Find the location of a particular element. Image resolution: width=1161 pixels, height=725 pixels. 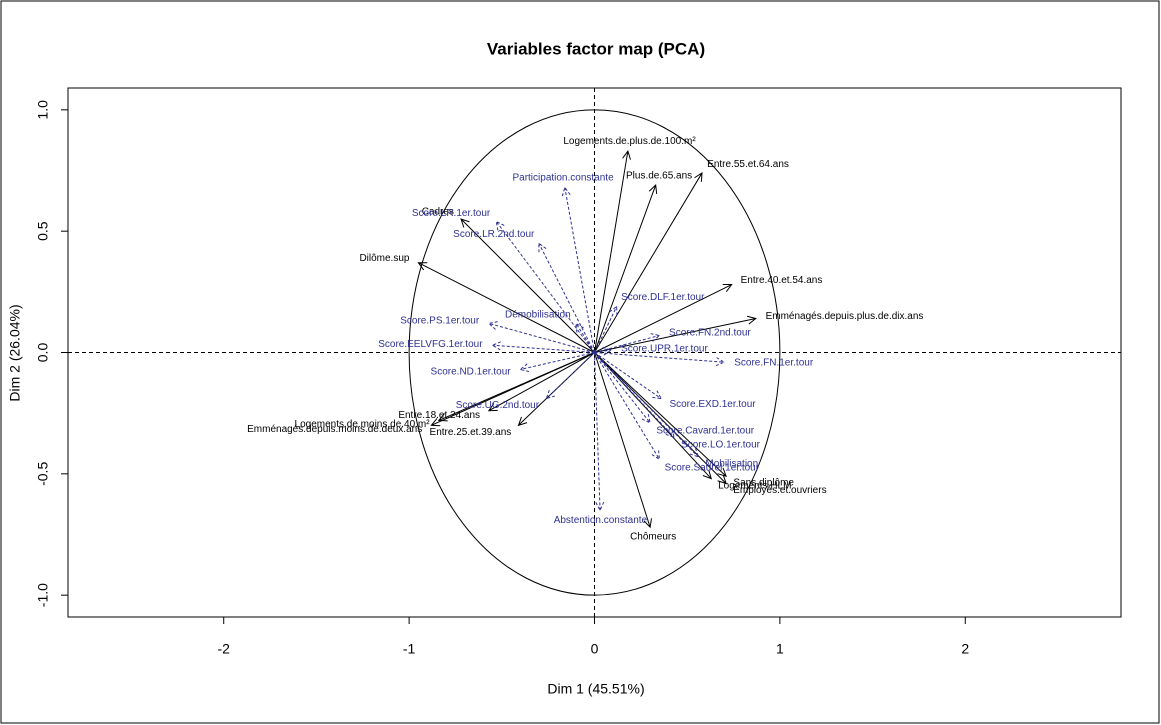

arrow-label: Score.ND.1er.tour is located at coordinates (471, 371).